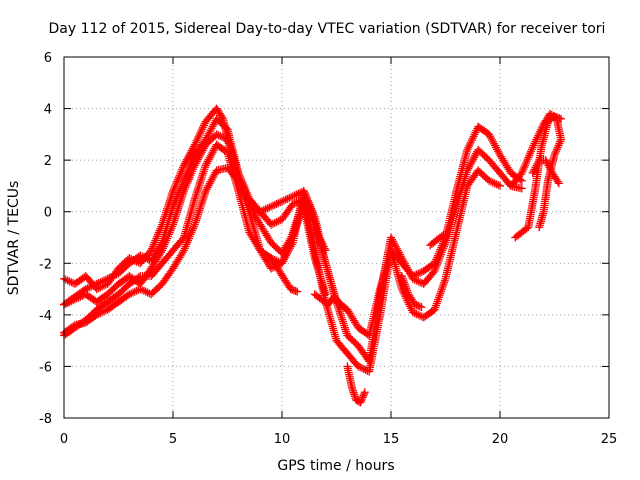  I want to click on y-tick-labels: -8 -6 -4 -2 0 2 4 6, so click(45, 239).